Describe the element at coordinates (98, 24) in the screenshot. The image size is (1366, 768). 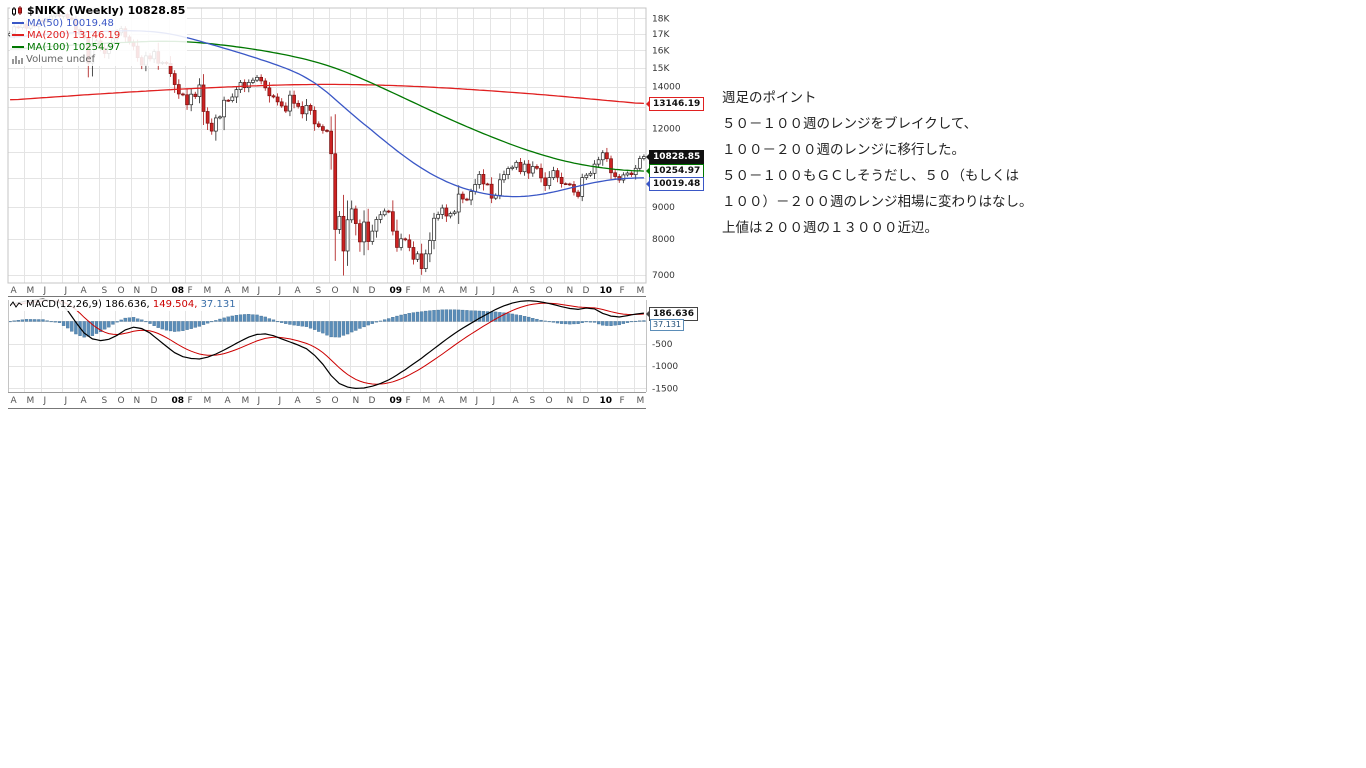
I see `legend-ma50: MA(50) 10019.48` at that location.